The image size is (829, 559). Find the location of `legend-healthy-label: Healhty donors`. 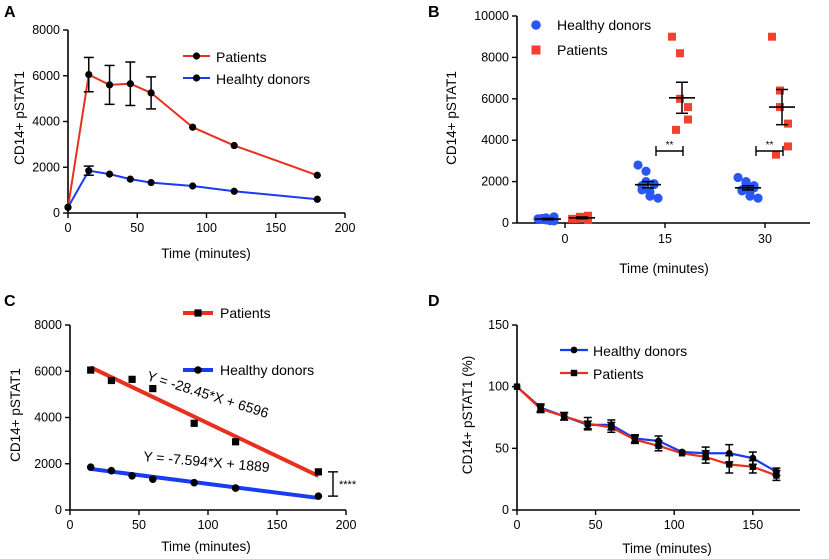

legend-healthy-label: Healhty donors is located at coordinates (263, 79).